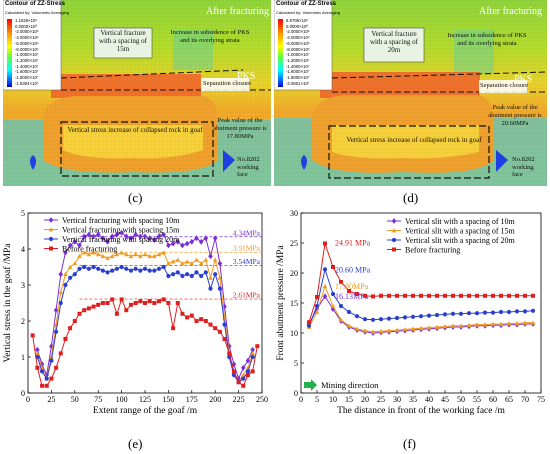  What do you see at coordinates (27, 78) in the screenshot?
I see `legend-value: -1.8000×10⁷` at bounding box center [27, 78].